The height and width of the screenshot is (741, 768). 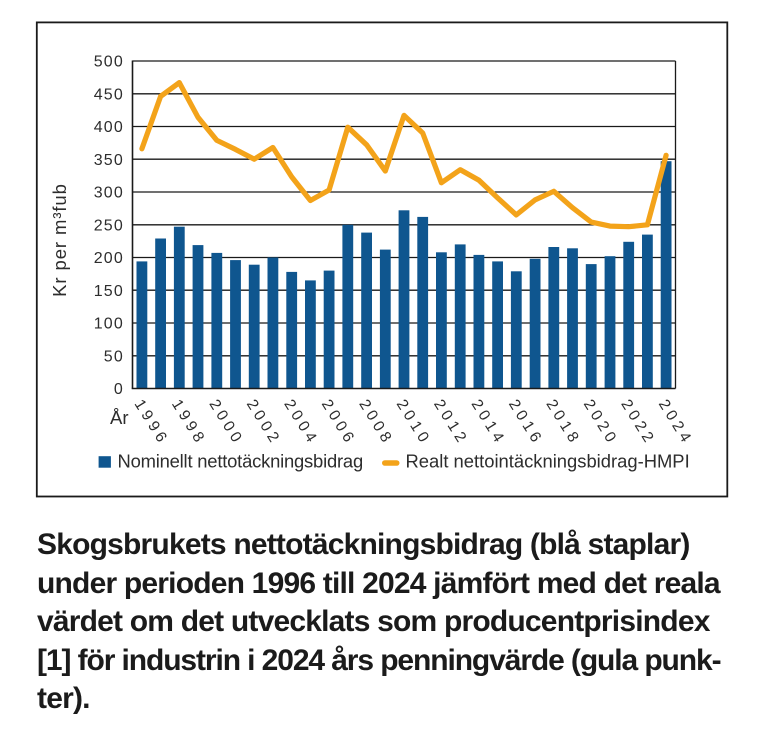 I want to click on svg-text: 2022, so click(x=637, y=423).